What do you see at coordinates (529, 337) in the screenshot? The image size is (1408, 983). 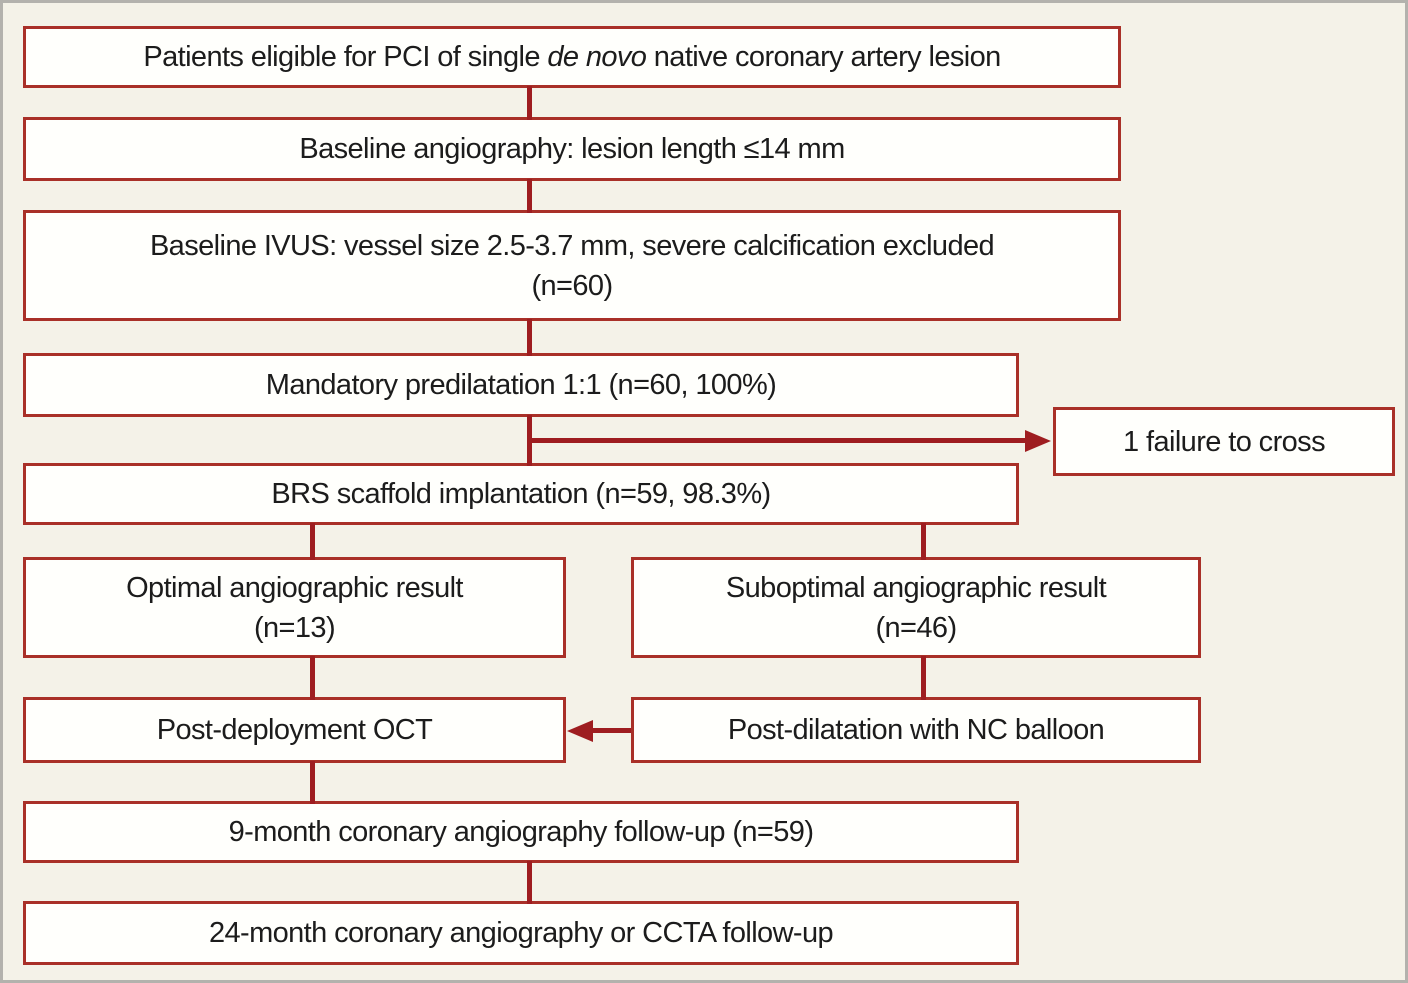 I see `connector-ivus-to-predilatation` at bounding box center [529, 337].